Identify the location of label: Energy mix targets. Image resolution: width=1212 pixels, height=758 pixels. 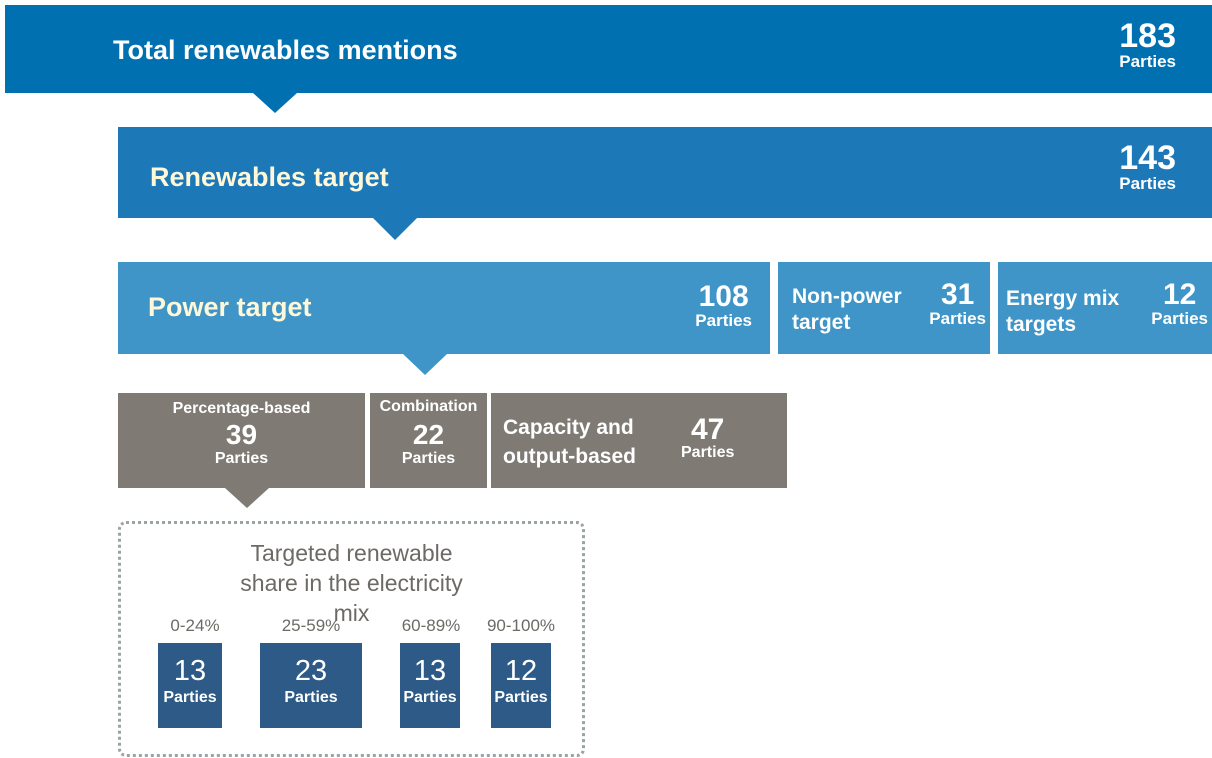
(1063, 311).